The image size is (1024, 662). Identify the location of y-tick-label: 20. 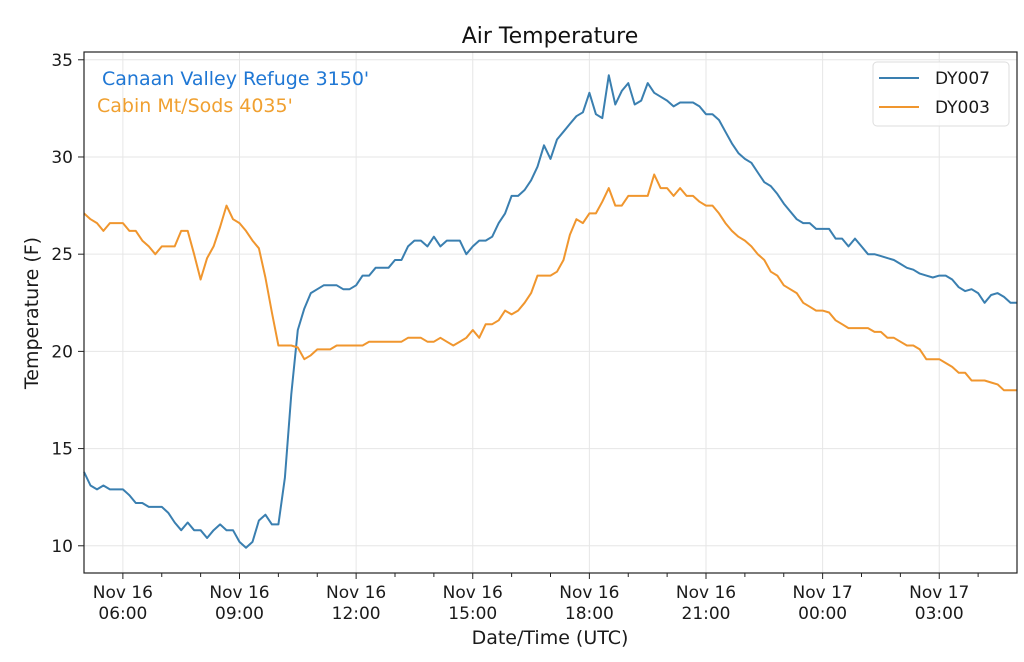
(62, 352).